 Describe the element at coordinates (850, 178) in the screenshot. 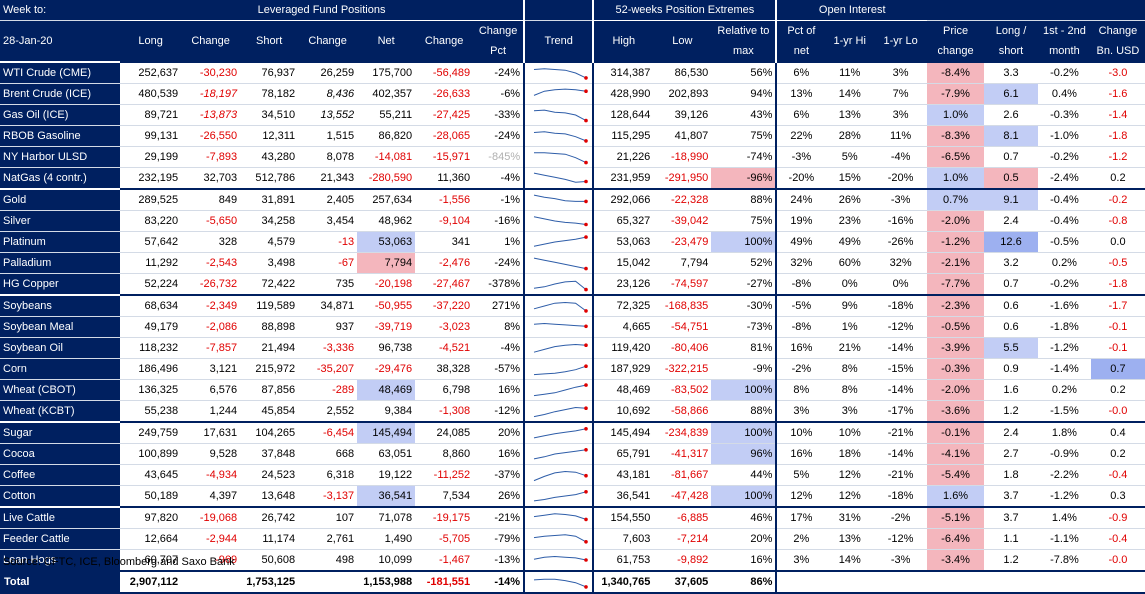

I see `cell-1yr-hi: 15%` at that location.